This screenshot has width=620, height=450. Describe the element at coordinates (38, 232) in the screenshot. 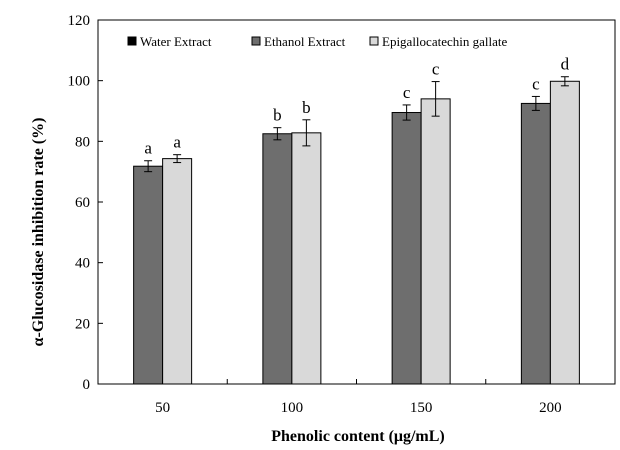

I see `y-axis-title: α-Glucosidase inhibition rate (%)` at that location.